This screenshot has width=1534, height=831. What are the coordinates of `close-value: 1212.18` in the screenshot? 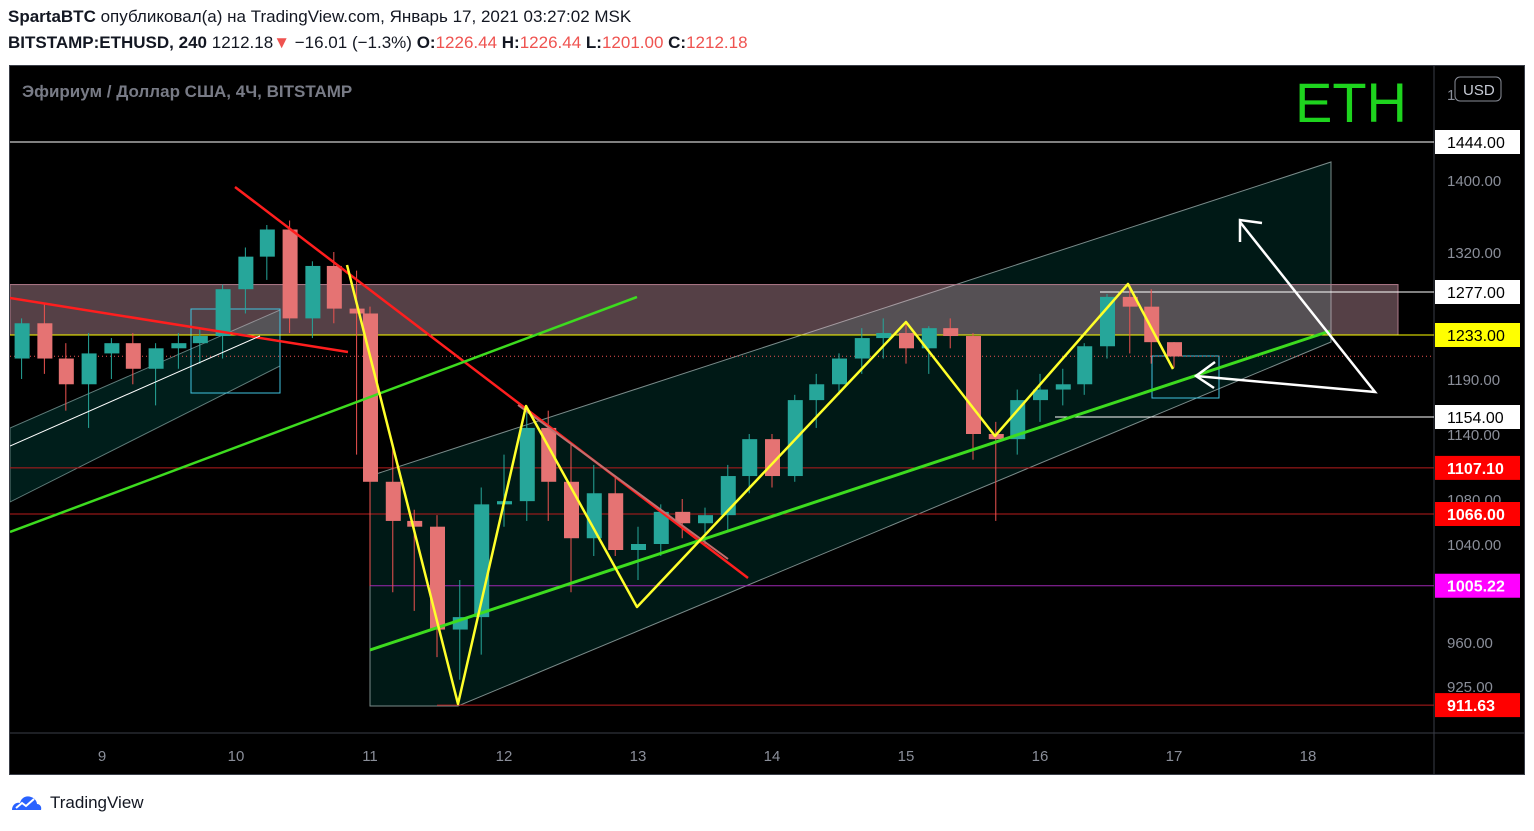 It's located at (717, 42).